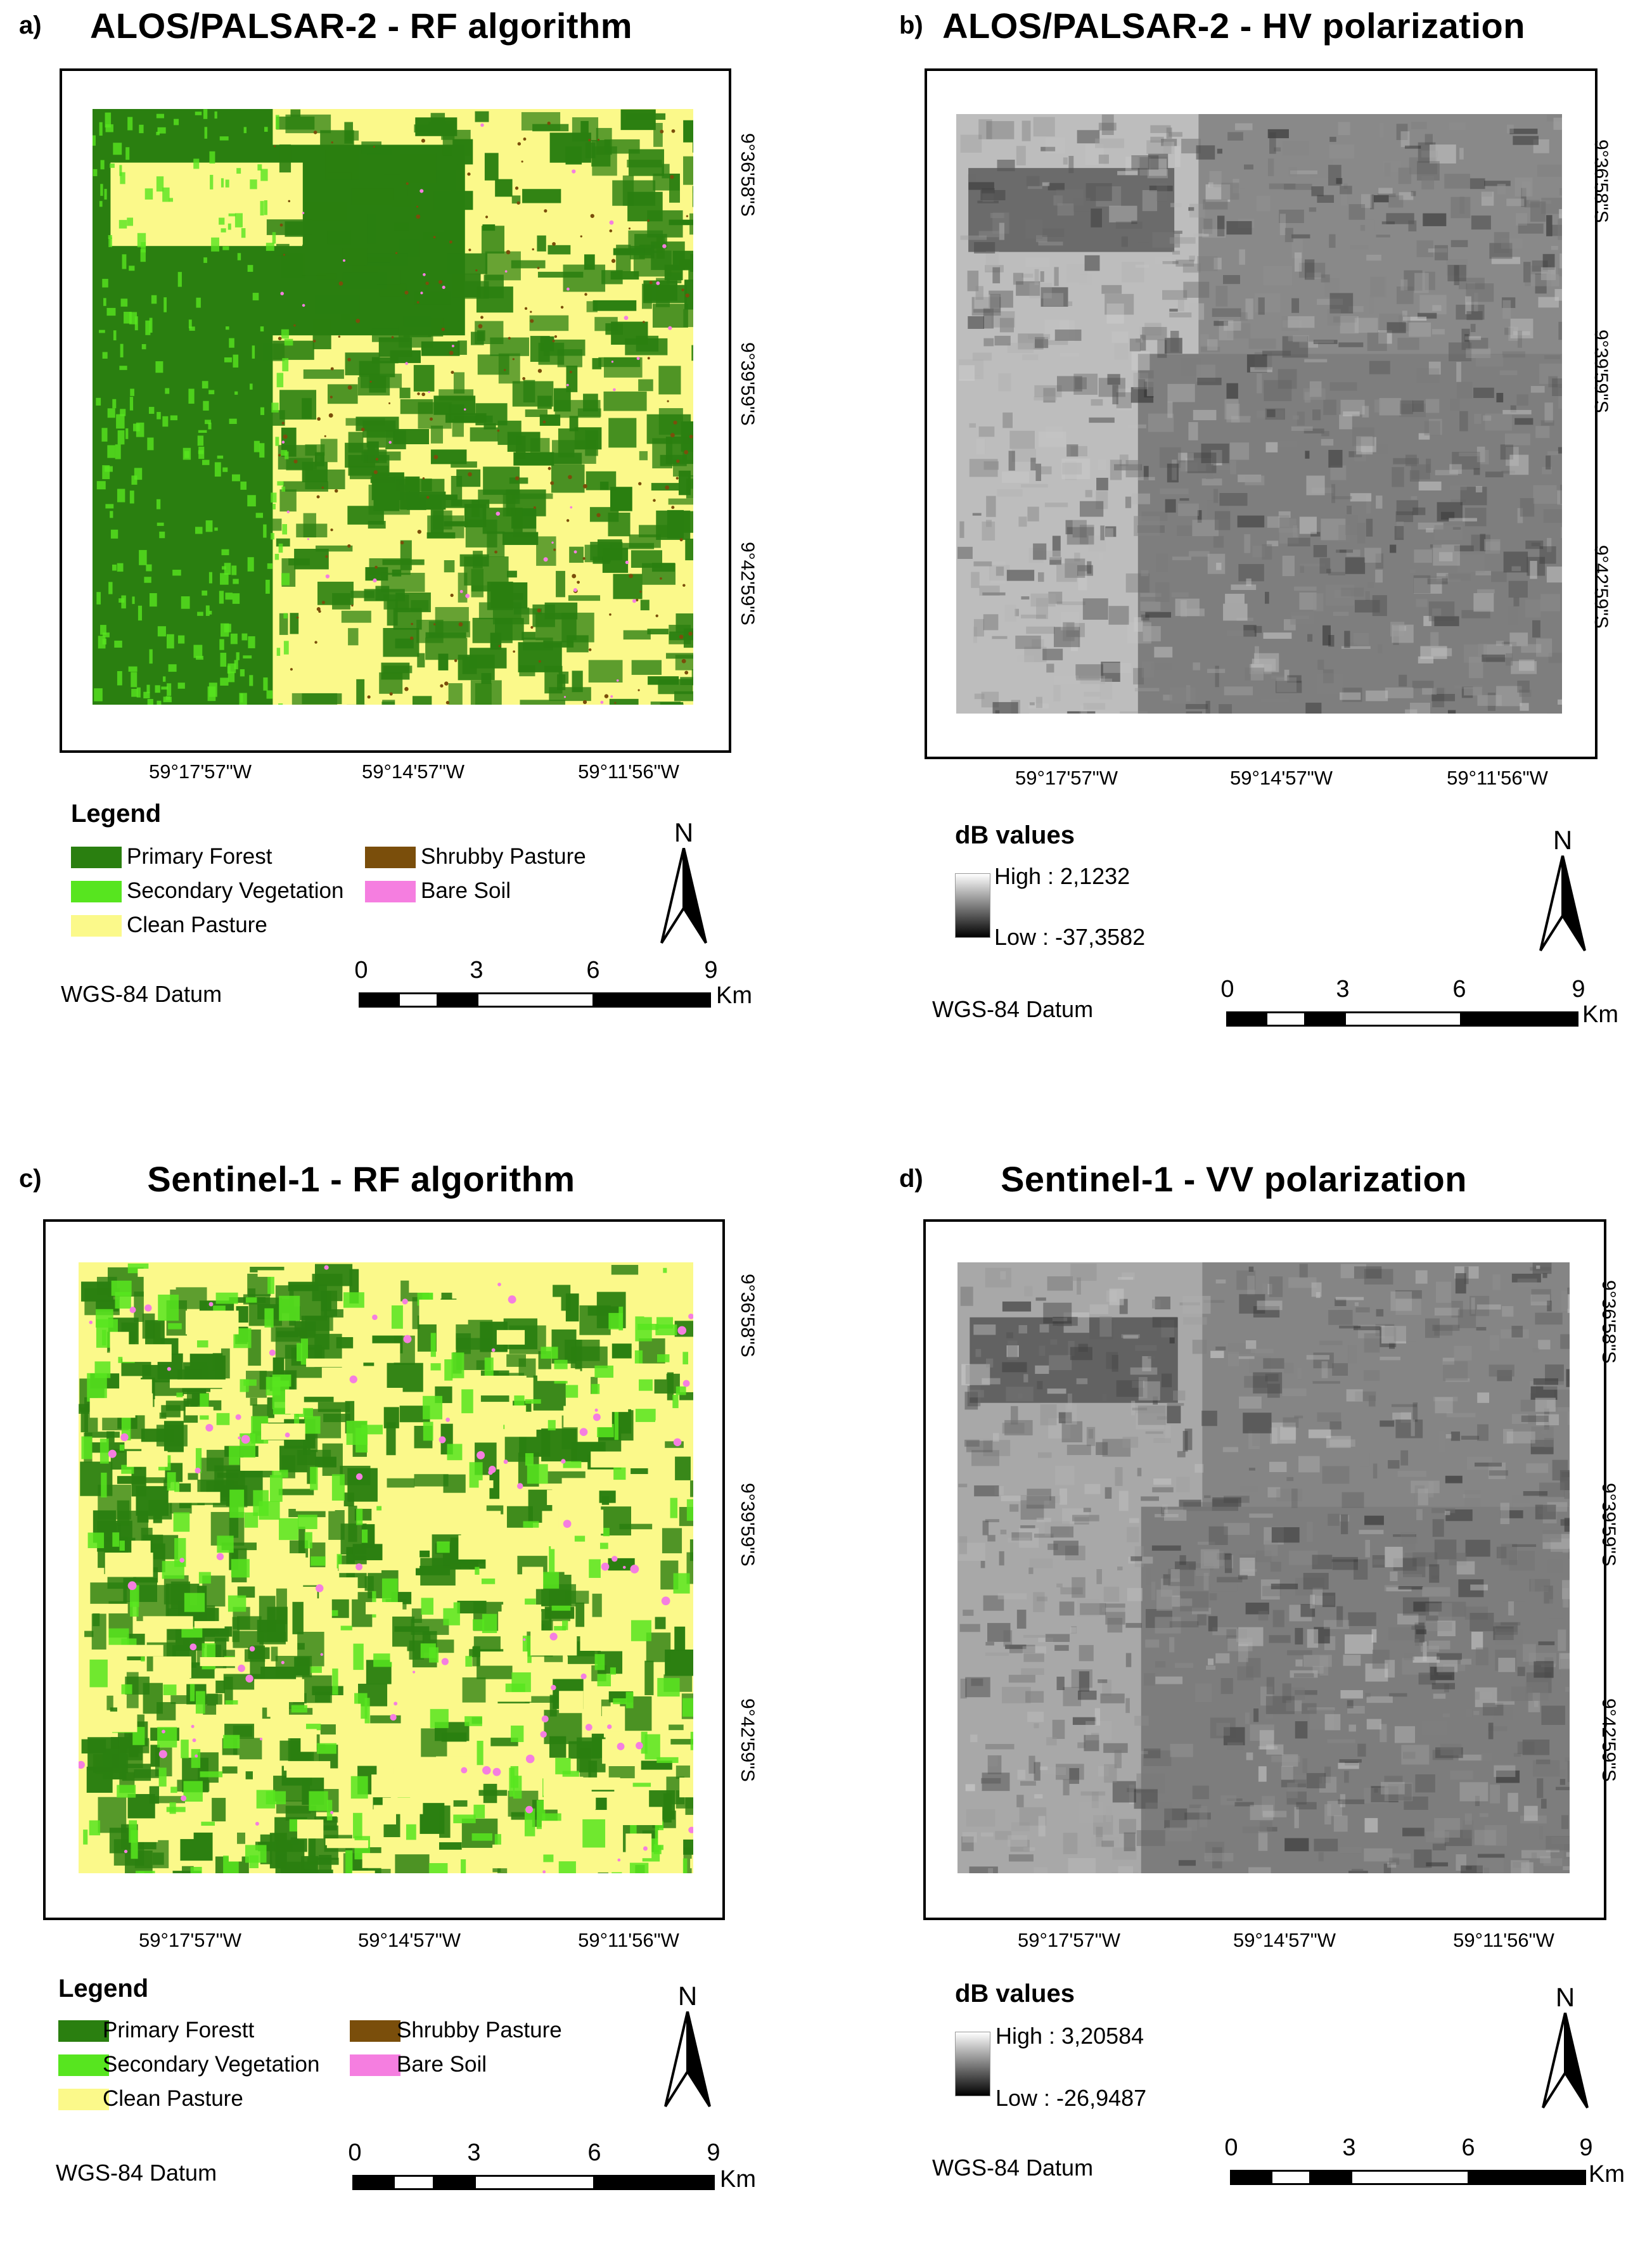  I want to click on panel-title: ALOS/PALSAR-2 - RF algorithm, so click(386, 25).